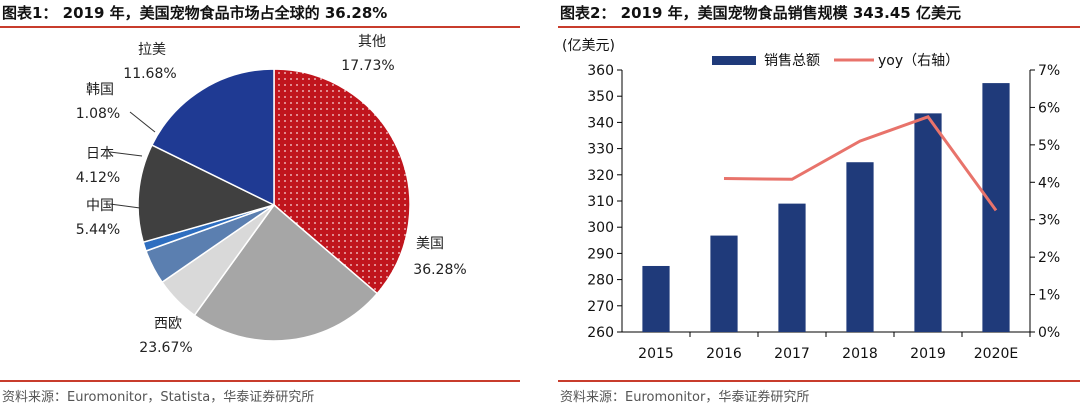  What do you see at coordinates (100, 90) in the screenshot?
I see `pie-label-name: 韩国` at bounding box center [100, 90].